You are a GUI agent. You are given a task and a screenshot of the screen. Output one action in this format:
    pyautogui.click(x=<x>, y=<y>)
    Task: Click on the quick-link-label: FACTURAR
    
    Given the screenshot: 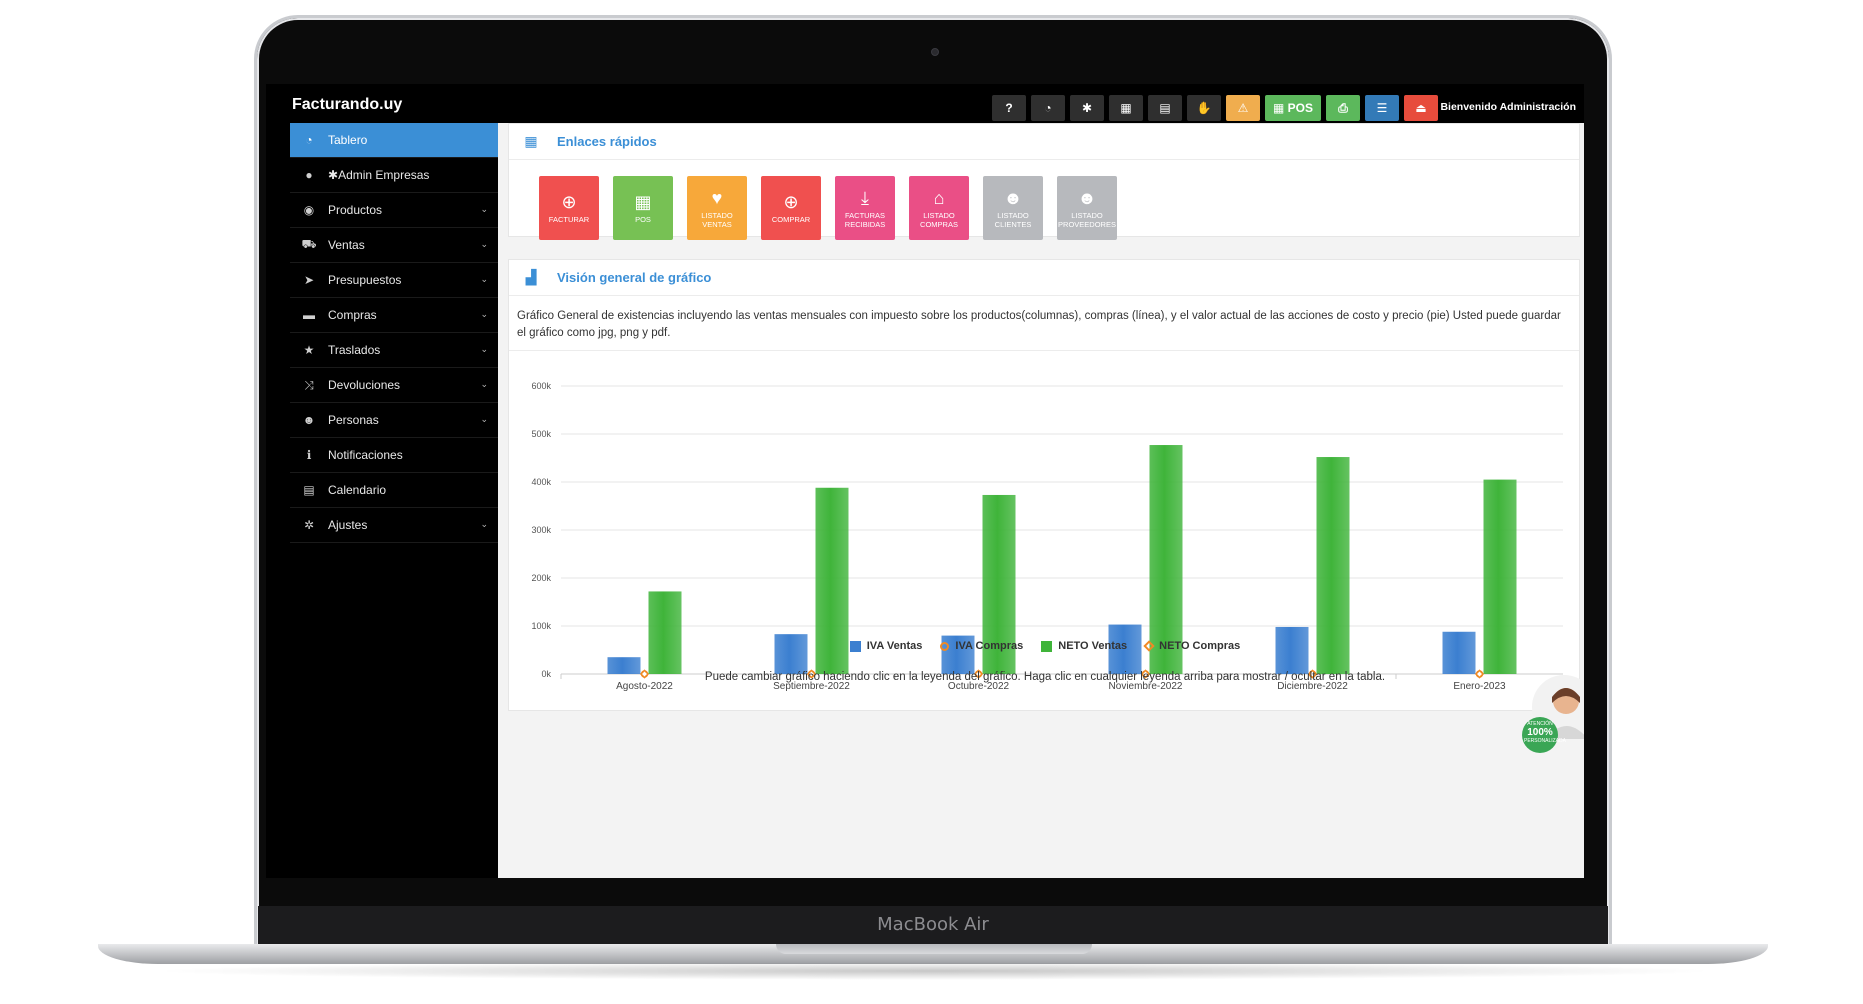 What is the action you would take?
    pyautogui.click(x=569, y=219)
    